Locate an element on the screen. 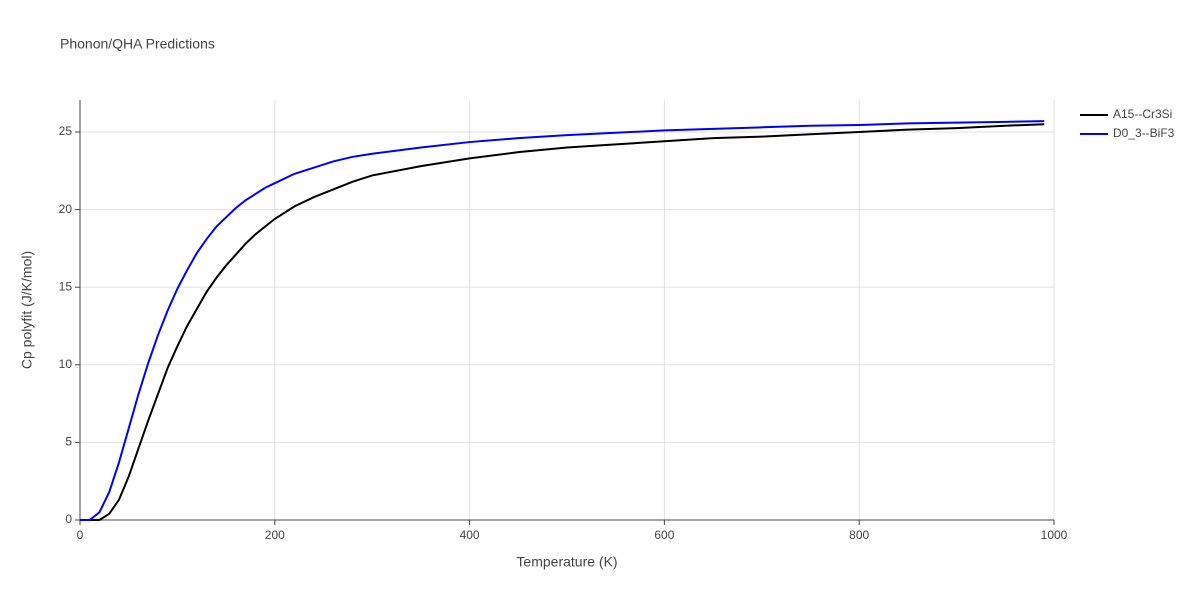 The image size is (1200, 605). y-axis-title: Cp polyfit (J/K/mol) is located at coordinates (27, 310).